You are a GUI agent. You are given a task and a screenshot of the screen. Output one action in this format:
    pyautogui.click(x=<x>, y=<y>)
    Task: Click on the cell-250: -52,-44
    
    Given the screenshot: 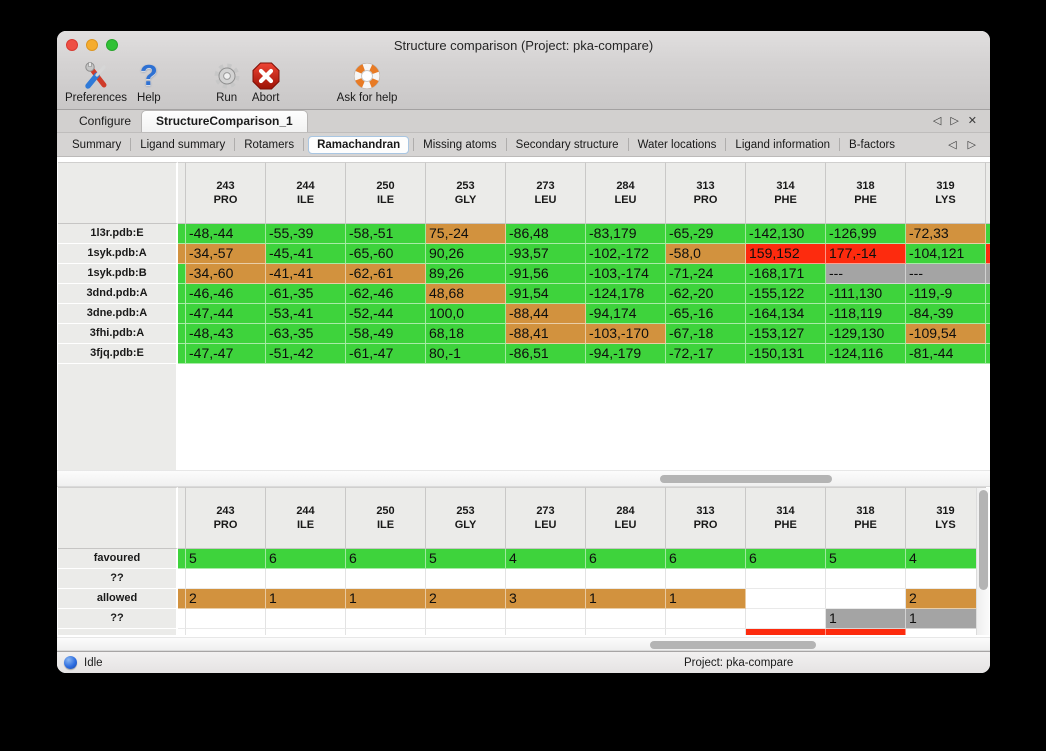 What is the action you would take?
    pyautogui.click(x=386, y=314)
    